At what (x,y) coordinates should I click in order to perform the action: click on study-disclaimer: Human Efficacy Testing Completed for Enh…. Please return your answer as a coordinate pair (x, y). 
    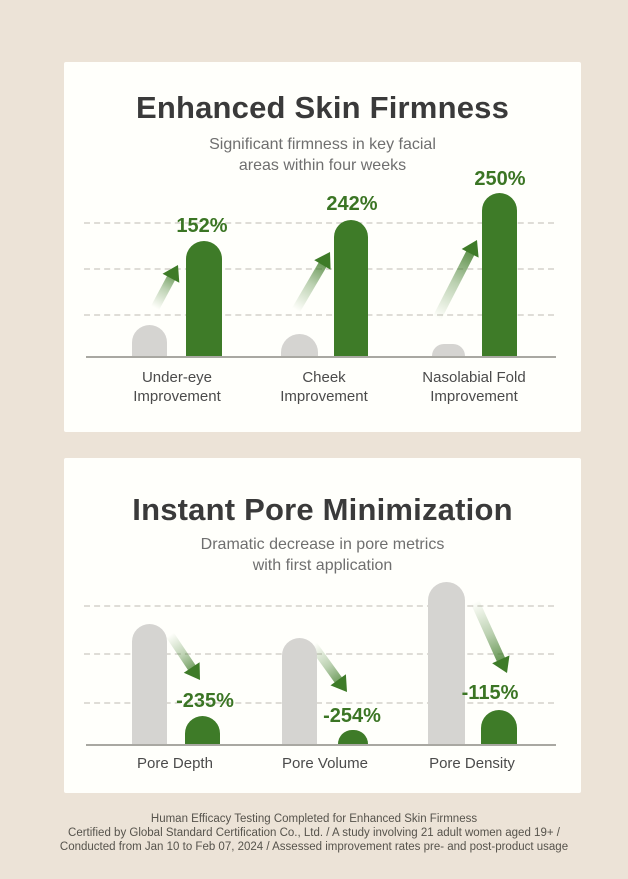
    Looking at the image, I should click on (314, 833).